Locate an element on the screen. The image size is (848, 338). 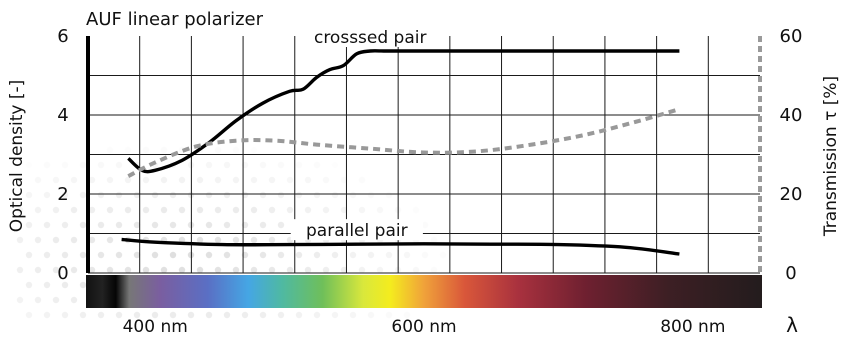
y-left-tick-label: 2 is located at coordinates (62, 194).